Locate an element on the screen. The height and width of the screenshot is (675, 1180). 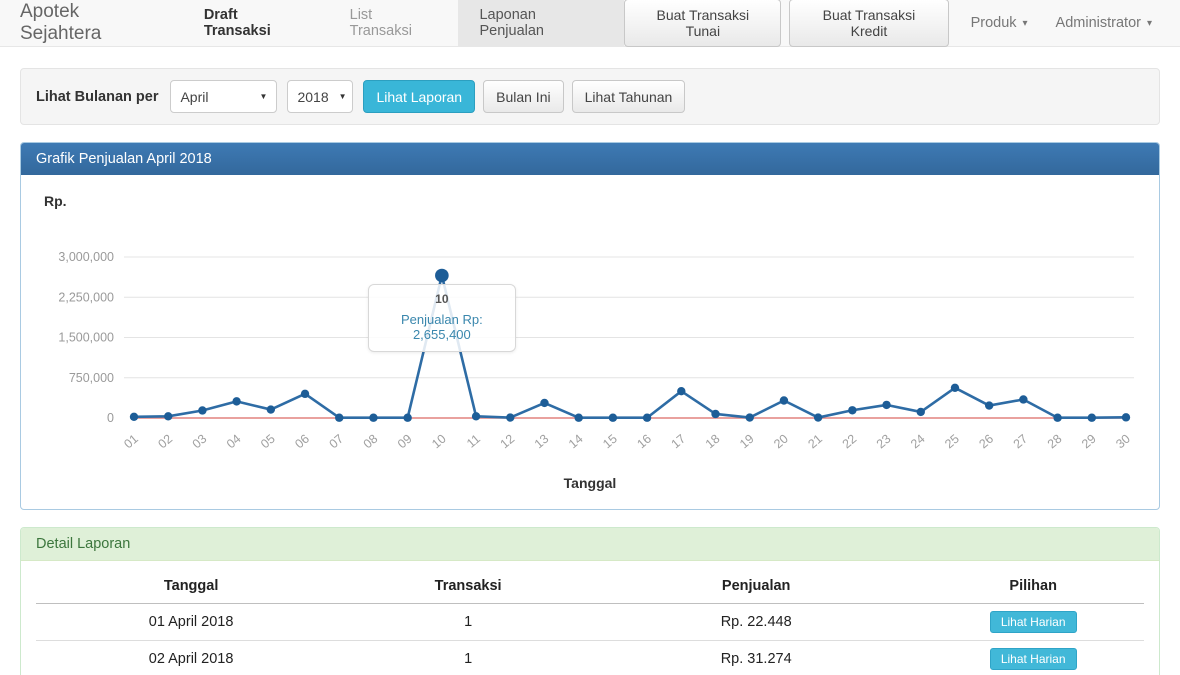
svg-text: 28 is located at coordinates (1055, 442).